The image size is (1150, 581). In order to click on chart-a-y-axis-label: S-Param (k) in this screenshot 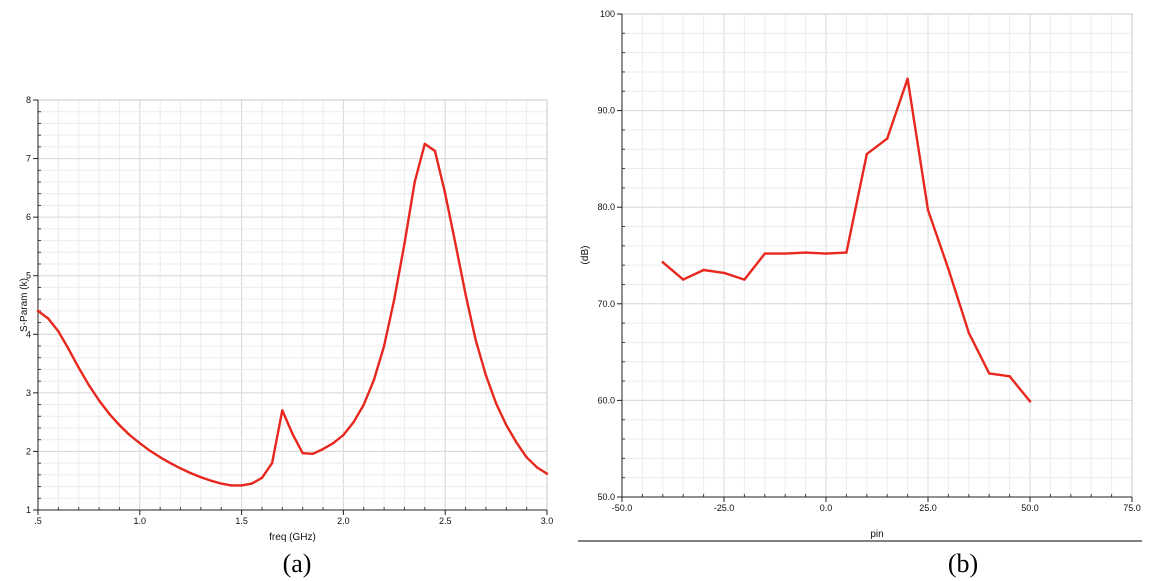, I will do `click(24, 305)`.